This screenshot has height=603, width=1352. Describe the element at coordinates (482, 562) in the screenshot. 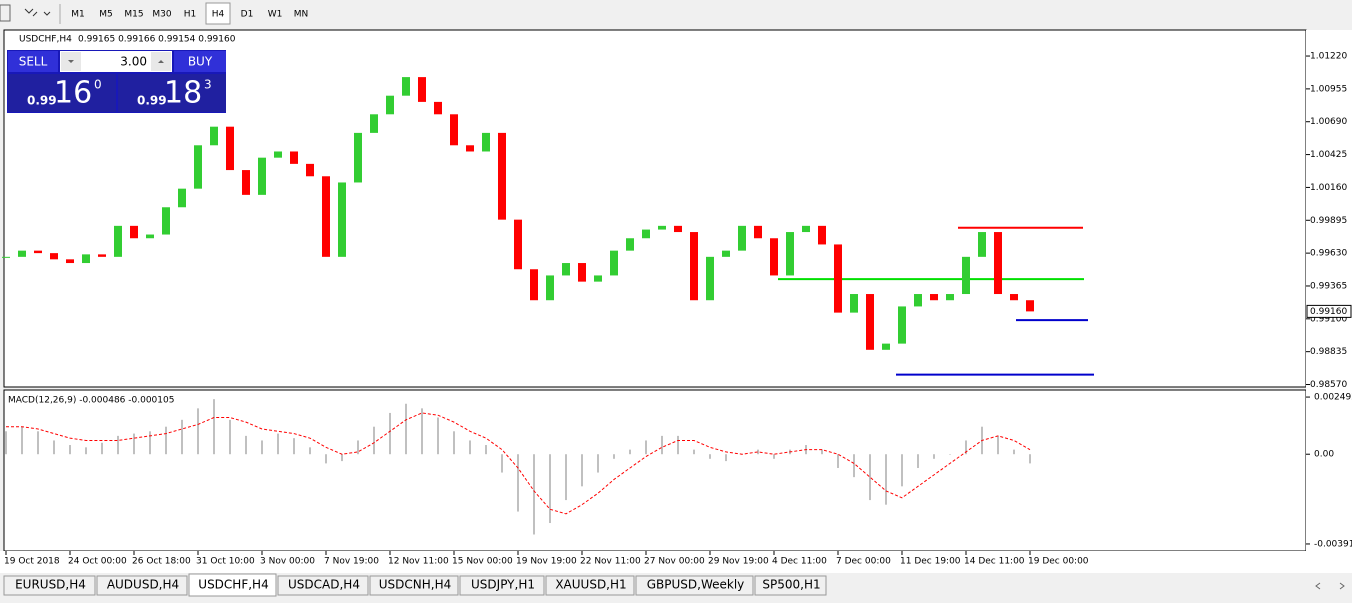

I see `x-tick-label: 15 Nov 00:00` at that location.